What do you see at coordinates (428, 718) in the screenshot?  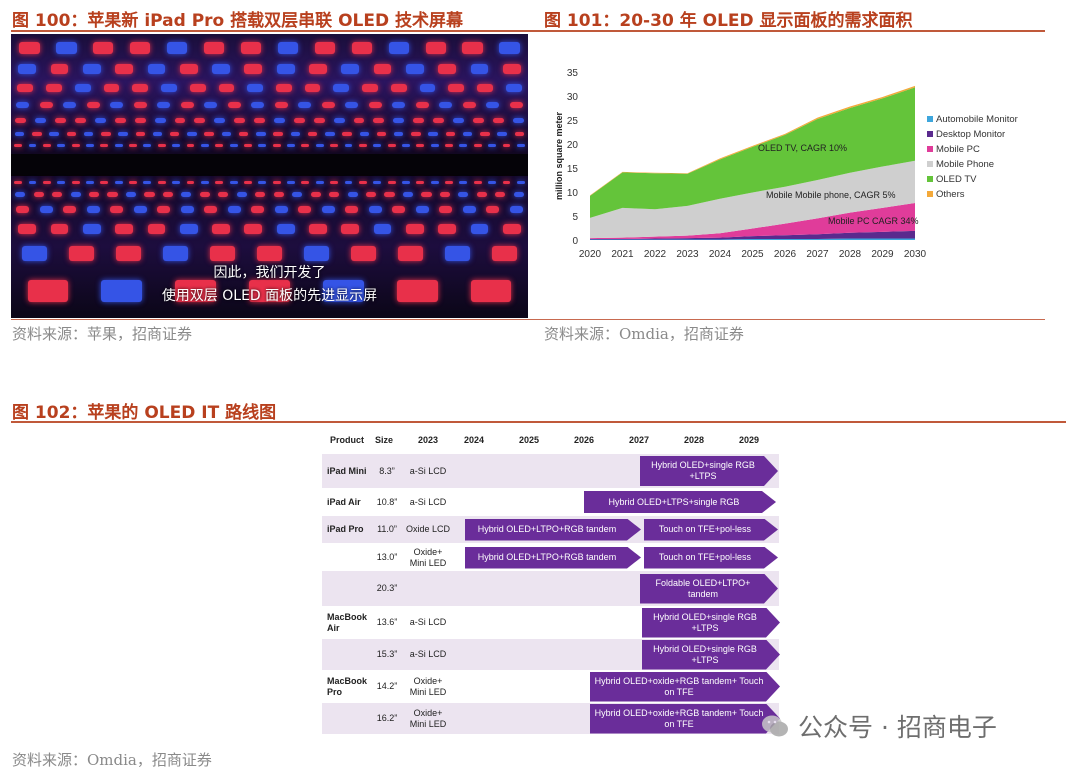 I see `roadmap-2023-tech: Oxide+ Mini LED` at bounding box center [428, 718].